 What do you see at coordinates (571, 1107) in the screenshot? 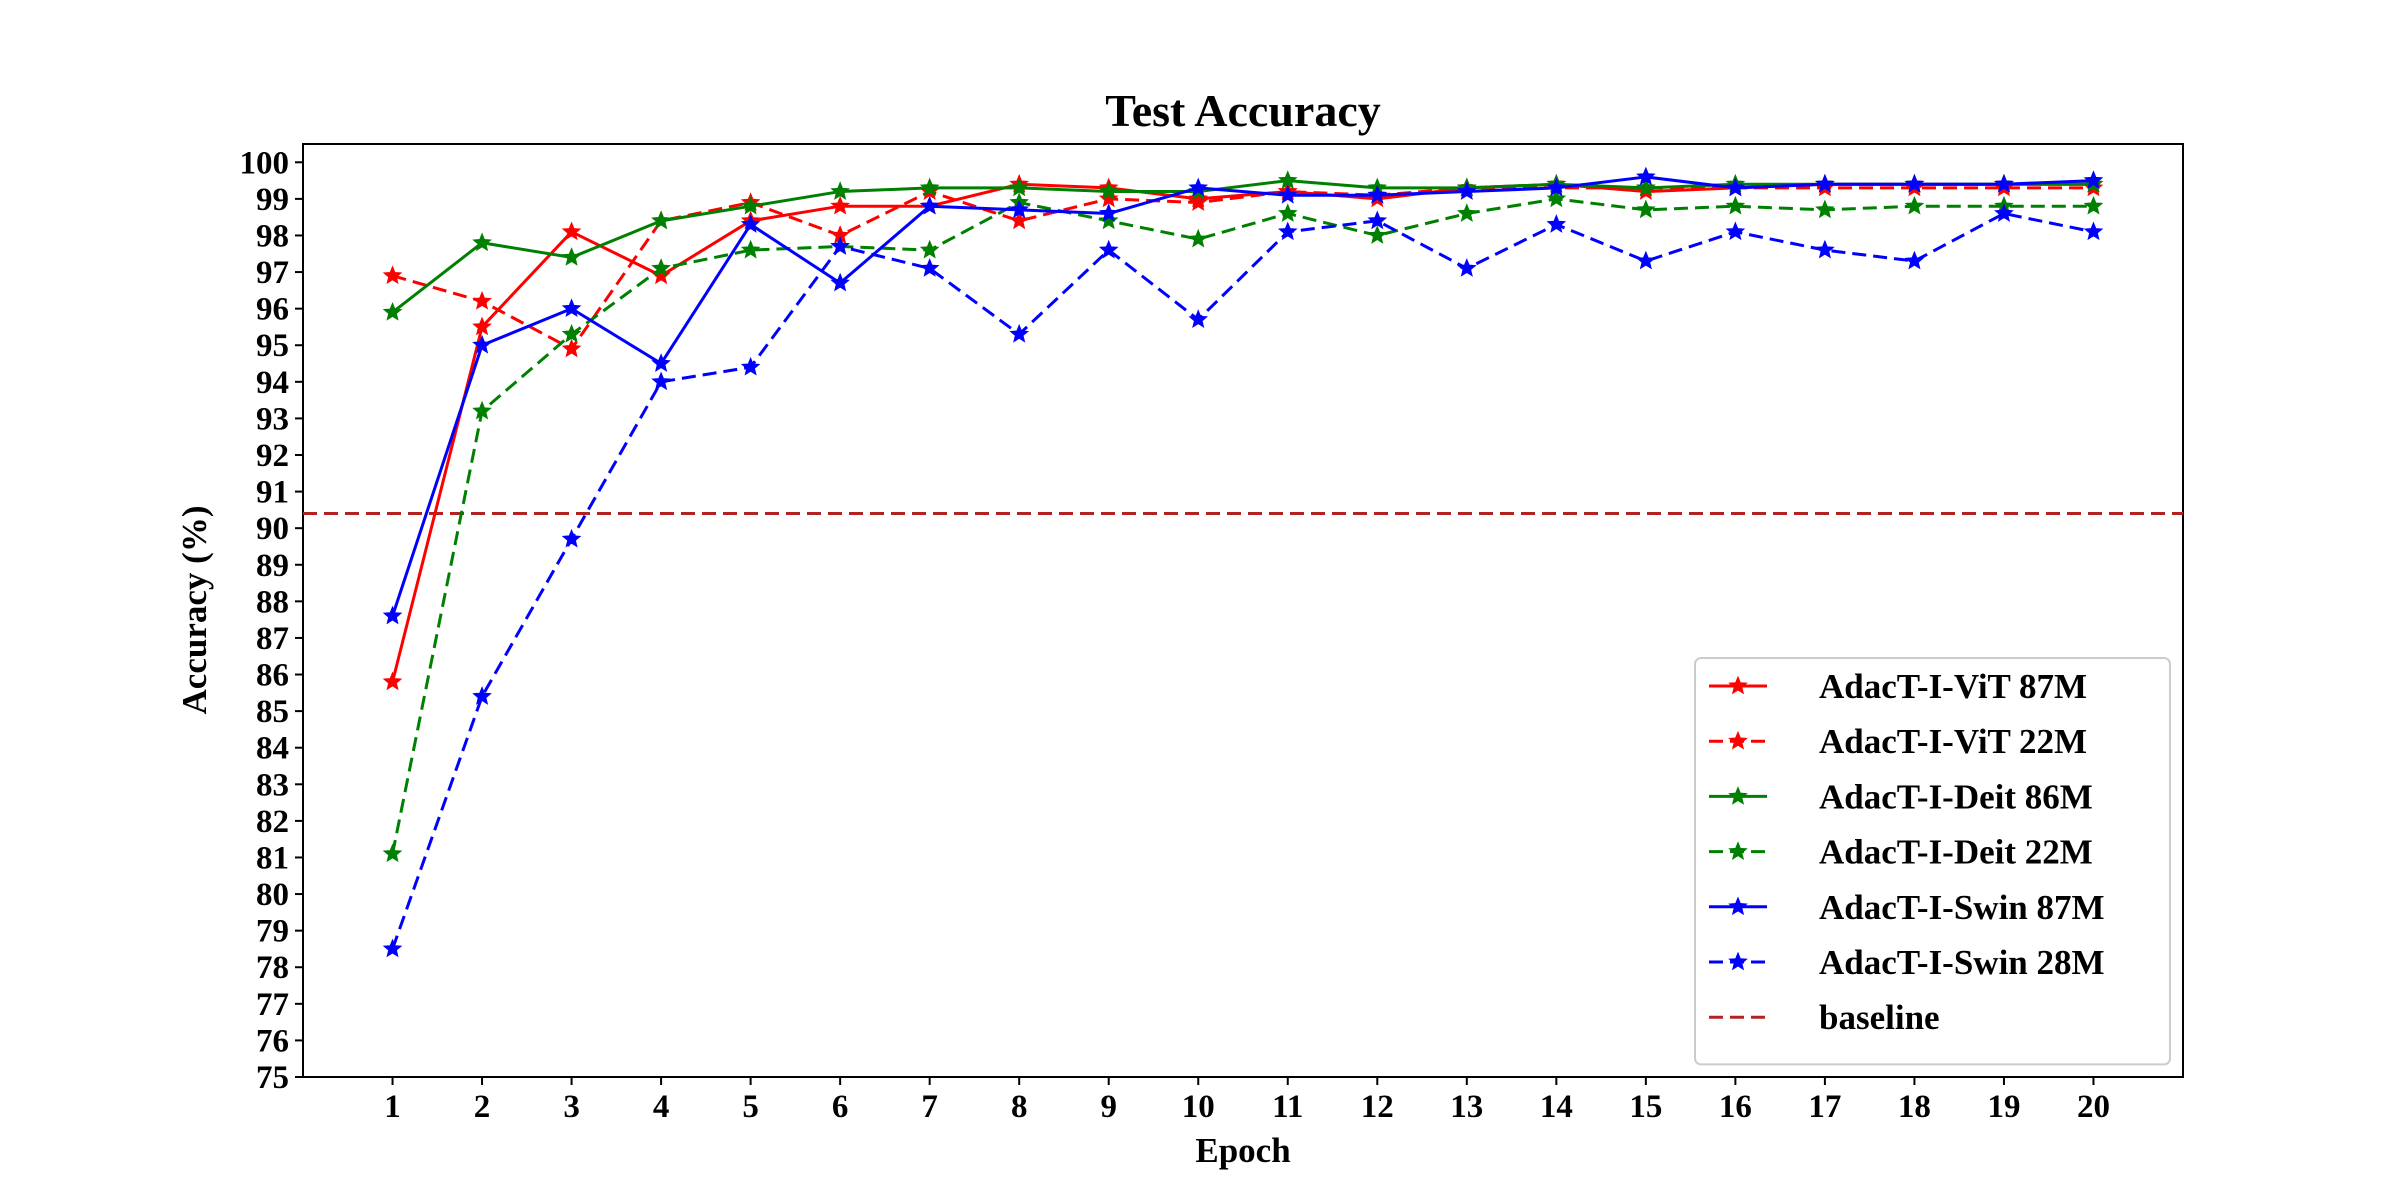
I see `x-tick-label: 3` at bounding box center [571, 1107].